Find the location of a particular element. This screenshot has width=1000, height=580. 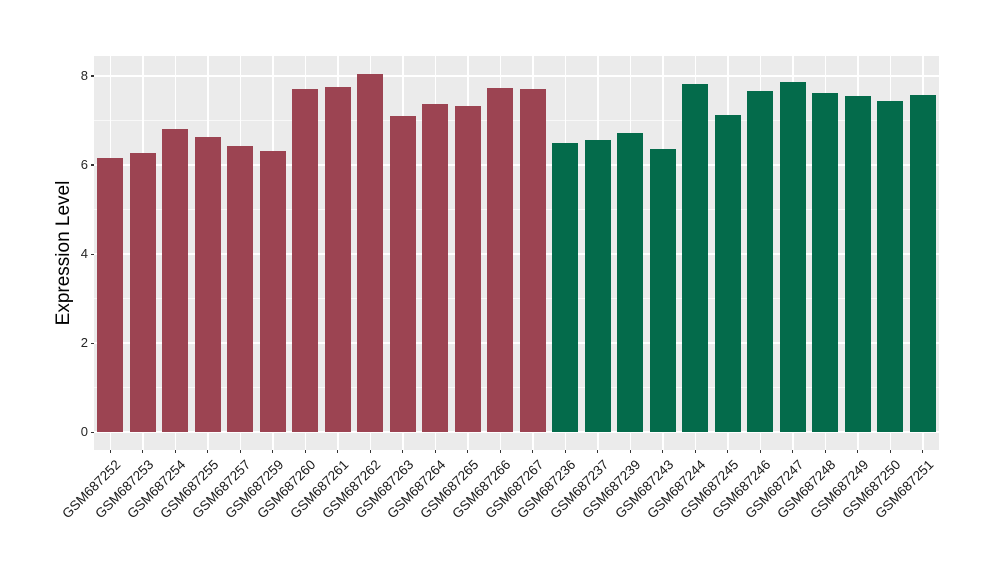

bar-GSM687260 is located at coordinates (305, 260).